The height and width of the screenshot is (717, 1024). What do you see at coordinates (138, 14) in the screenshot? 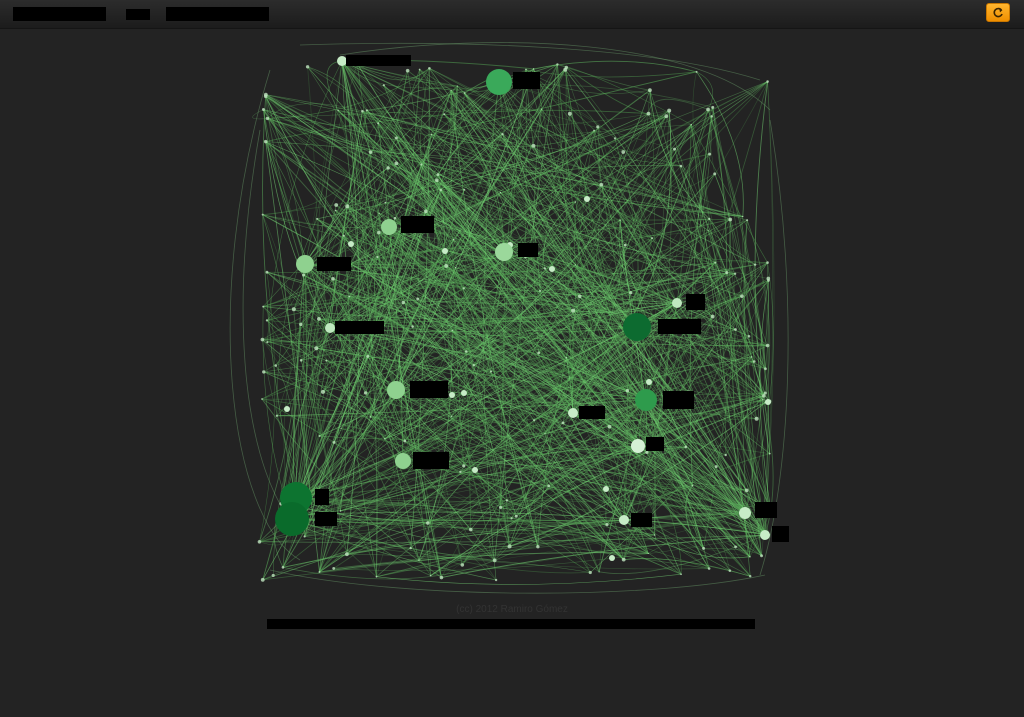
I see `nav-link-redacted` at bounding box center [138, 14].